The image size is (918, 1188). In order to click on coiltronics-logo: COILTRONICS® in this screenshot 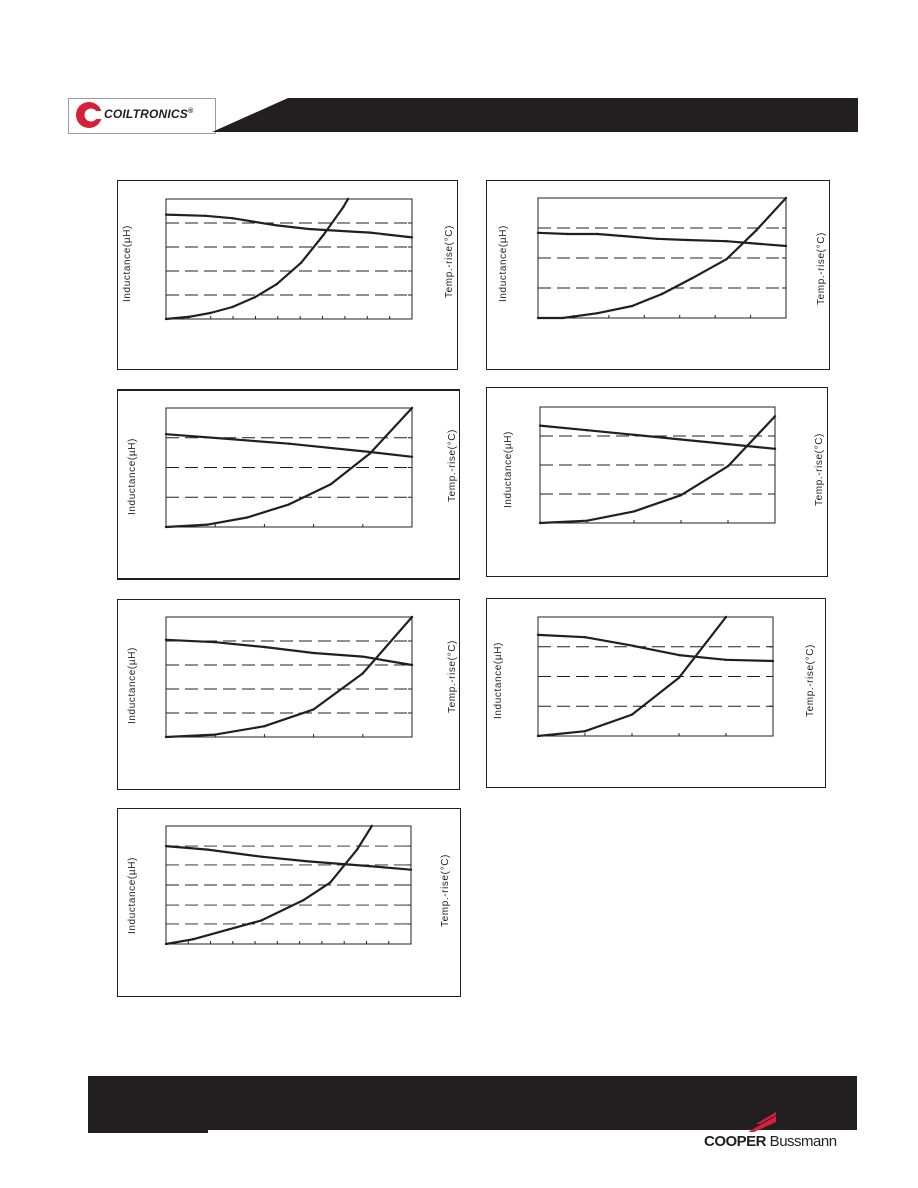, I will do `click(142, 116)`.